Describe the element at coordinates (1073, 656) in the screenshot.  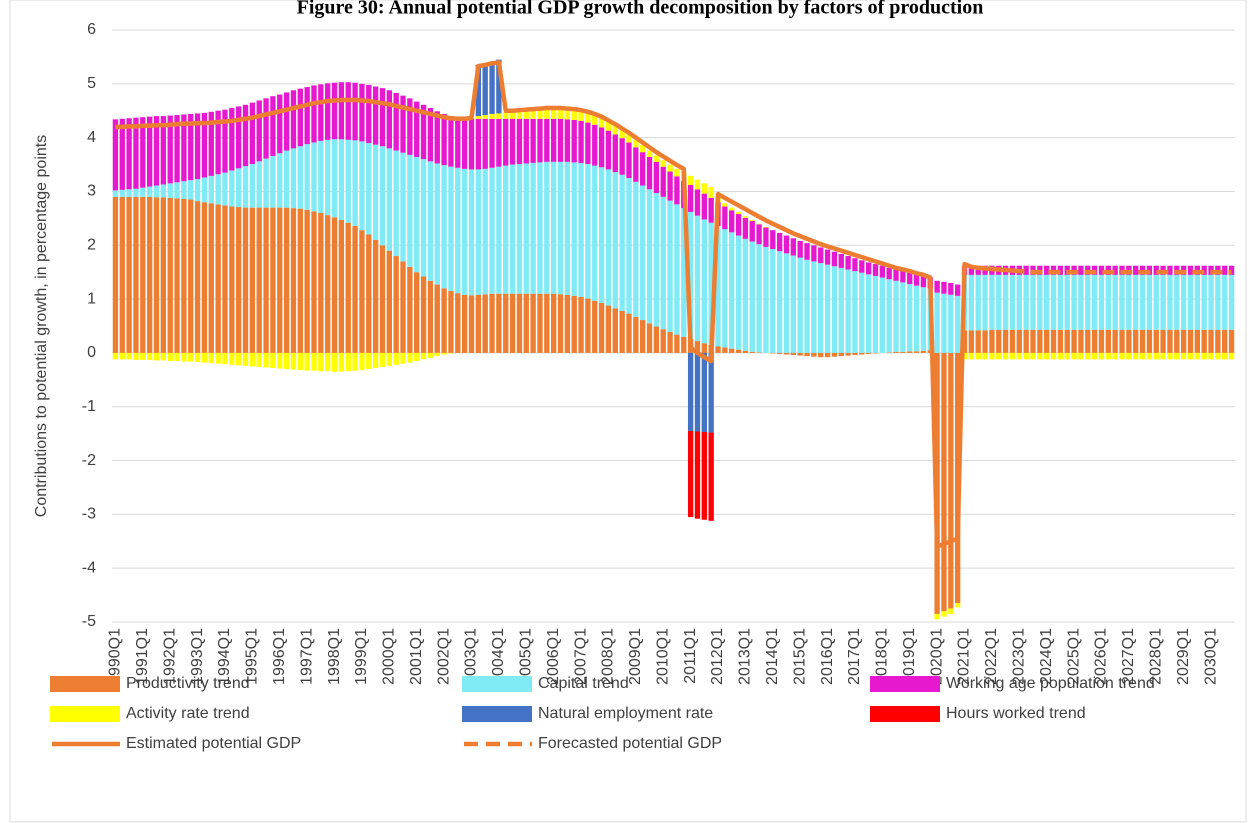
I see `x-tick-label: 2025Q1` at that location.